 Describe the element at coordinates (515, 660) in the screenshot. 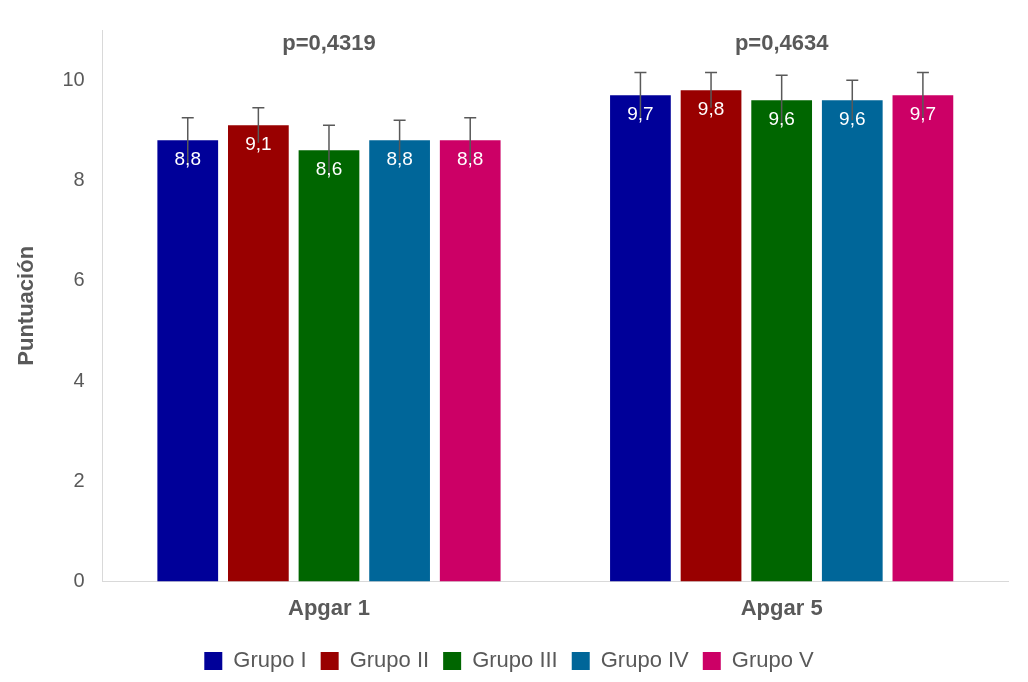

I see `legend-label: Grupo III` at that location.